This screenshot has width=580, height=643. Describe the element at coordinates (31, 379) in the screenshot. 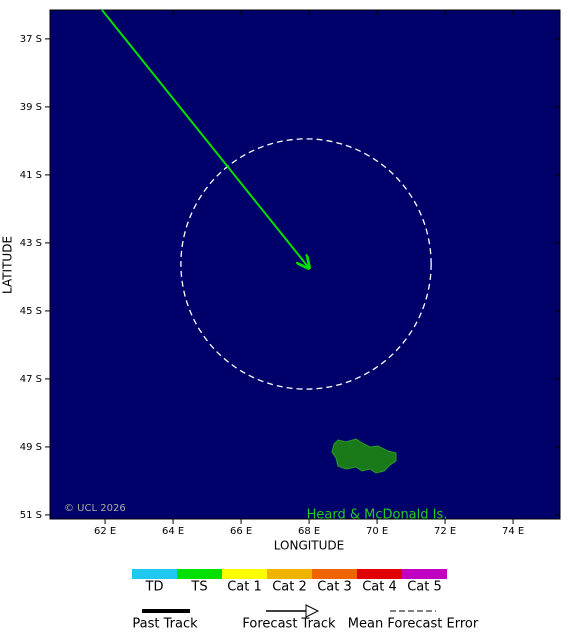

I see `y-tick-label: 47 S` at that location.